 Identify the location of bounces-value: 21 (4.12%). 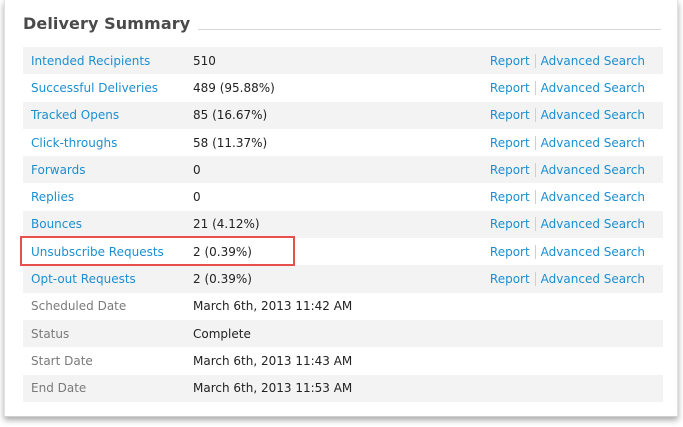
(226, 224).